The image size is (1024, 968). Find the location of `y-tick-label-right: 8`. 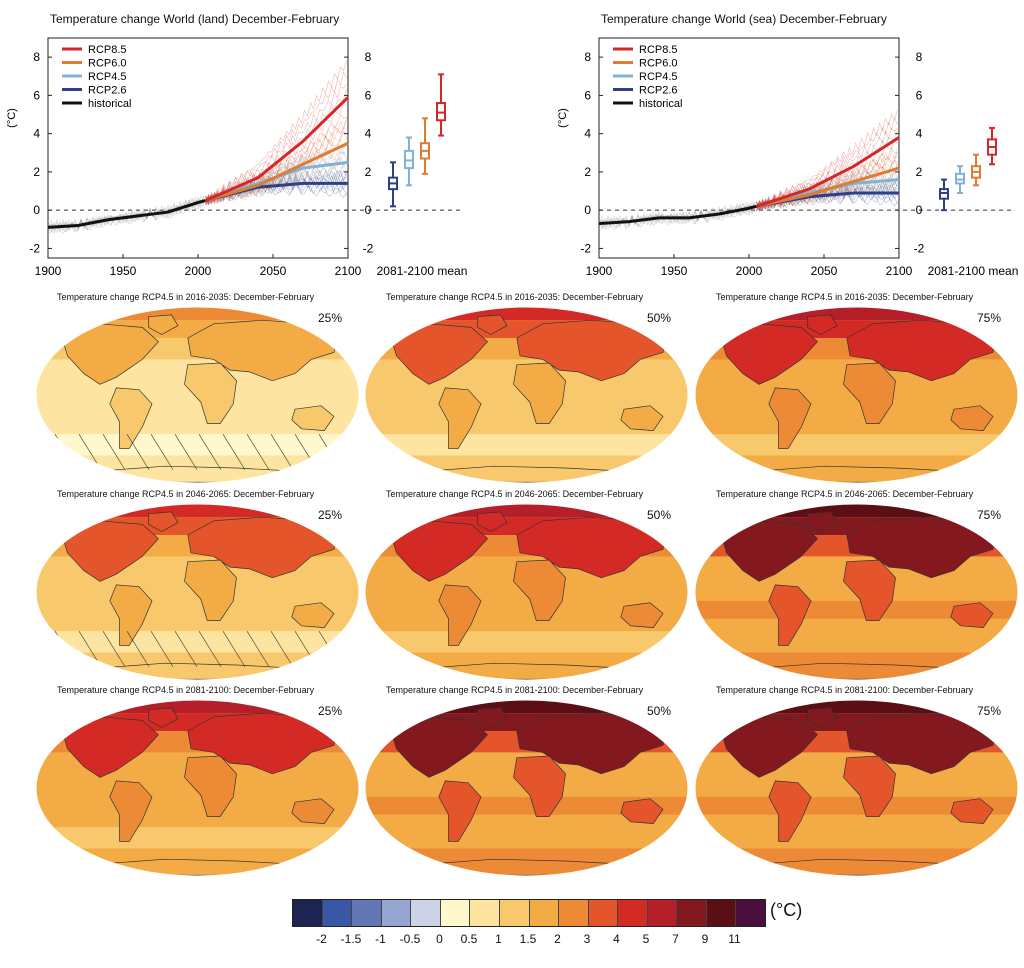

y-tick-label-right: 8 is located at coordinates (368, 57).